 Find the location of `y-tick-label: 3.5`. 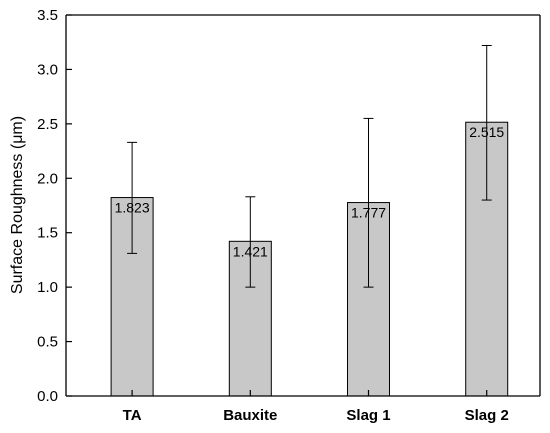

y-tick-label: 3.5 is located at coordinates (47, 15).